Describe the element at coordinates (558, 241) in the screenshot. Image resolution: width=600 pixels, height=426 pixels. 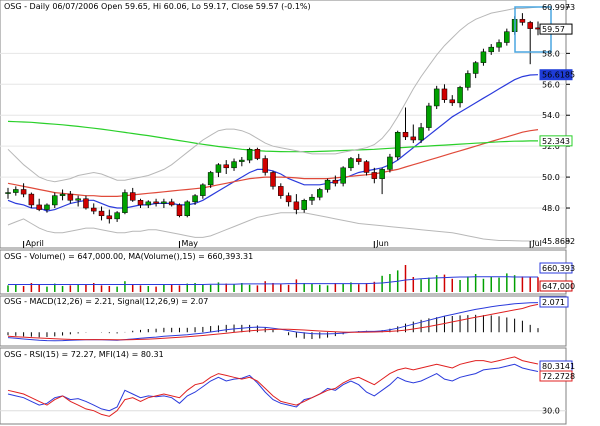
I see `price-axis-label: 45.8682` at that location.